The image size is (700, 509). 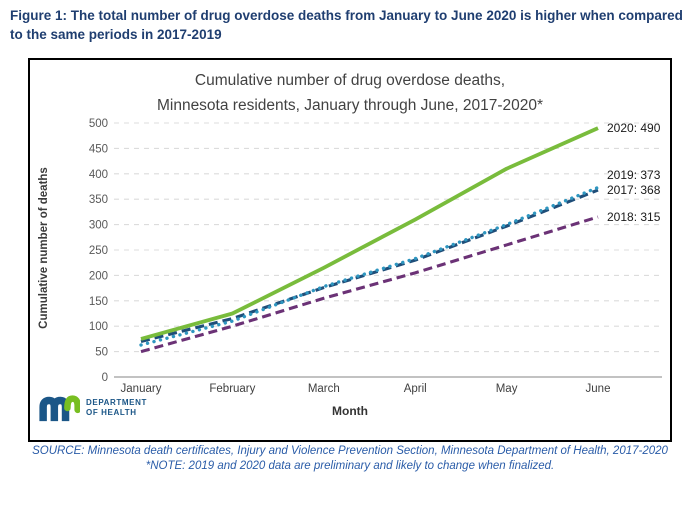 What do you see at coordinates (141, 389) in the screenshot?
I see `x-tick-label: January` at bounding box center [141, 389].